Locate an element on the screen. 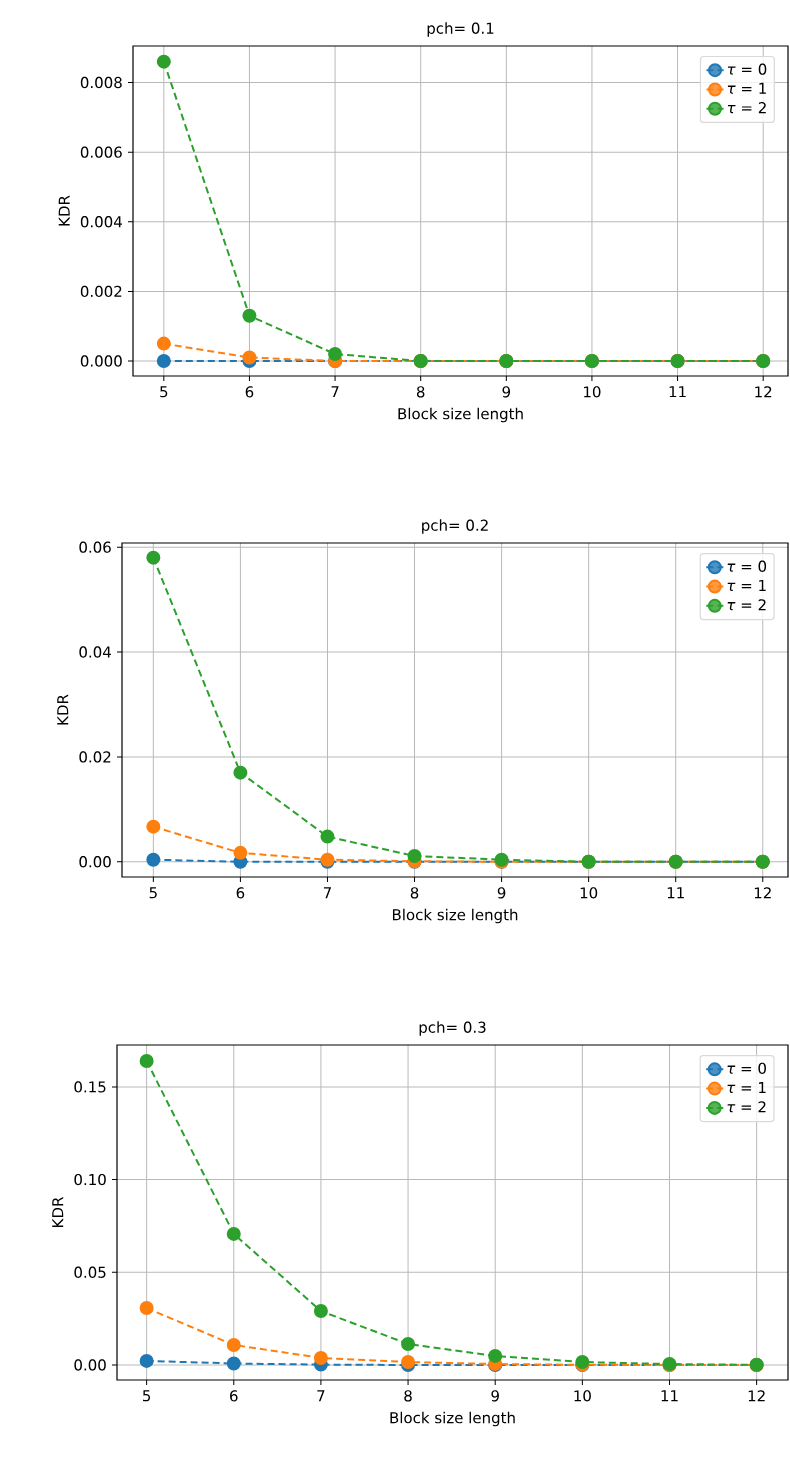 This screenshot has width=790, height=1466. y-tick-label: 0.006 is located at coordinates (101, 152).